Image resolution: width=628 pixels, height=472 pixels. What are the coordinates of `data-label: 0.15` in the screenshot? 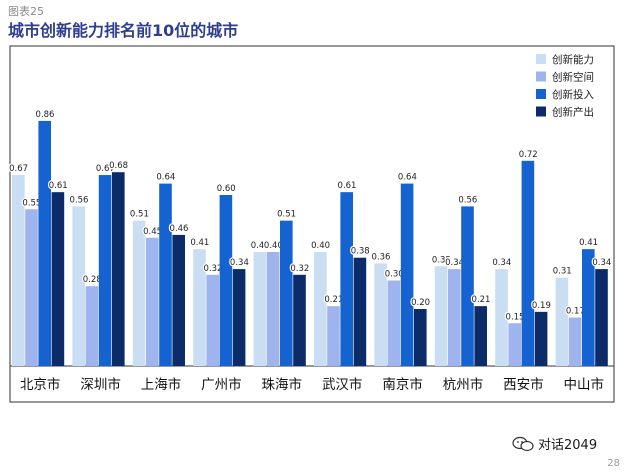 It's located at (515, 317).